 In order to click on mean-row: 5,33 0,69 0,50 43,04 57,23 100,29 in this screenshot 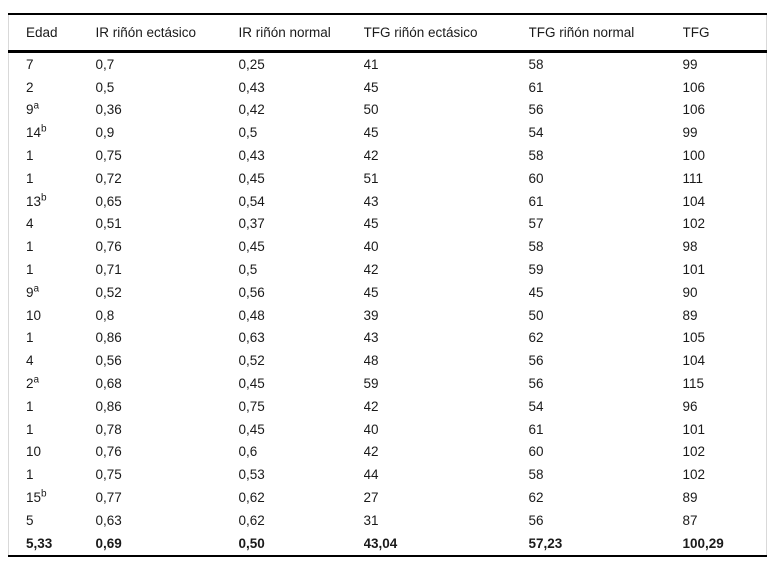, I will do `click(388, 544)`.